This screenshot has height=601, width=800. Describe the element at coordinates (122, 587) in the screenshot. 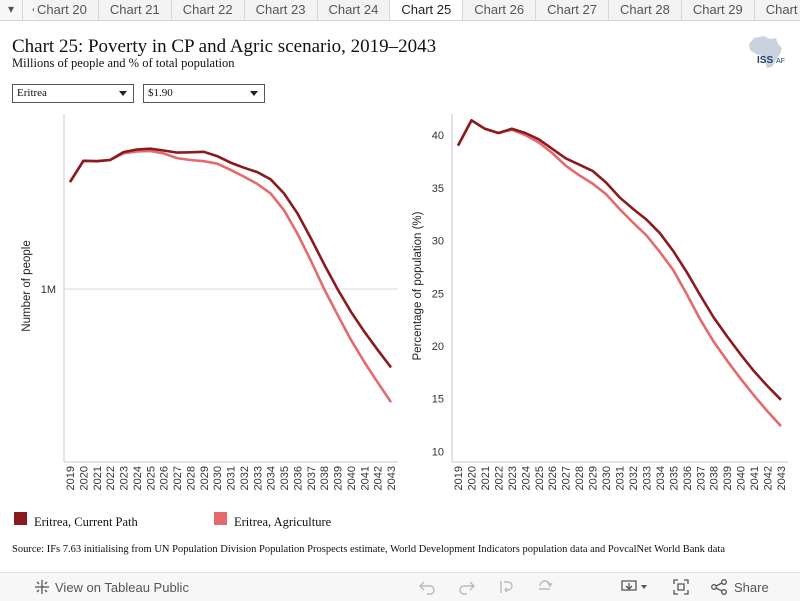

I see `view-on-tableau-label: View on Tableau Public` at that location.